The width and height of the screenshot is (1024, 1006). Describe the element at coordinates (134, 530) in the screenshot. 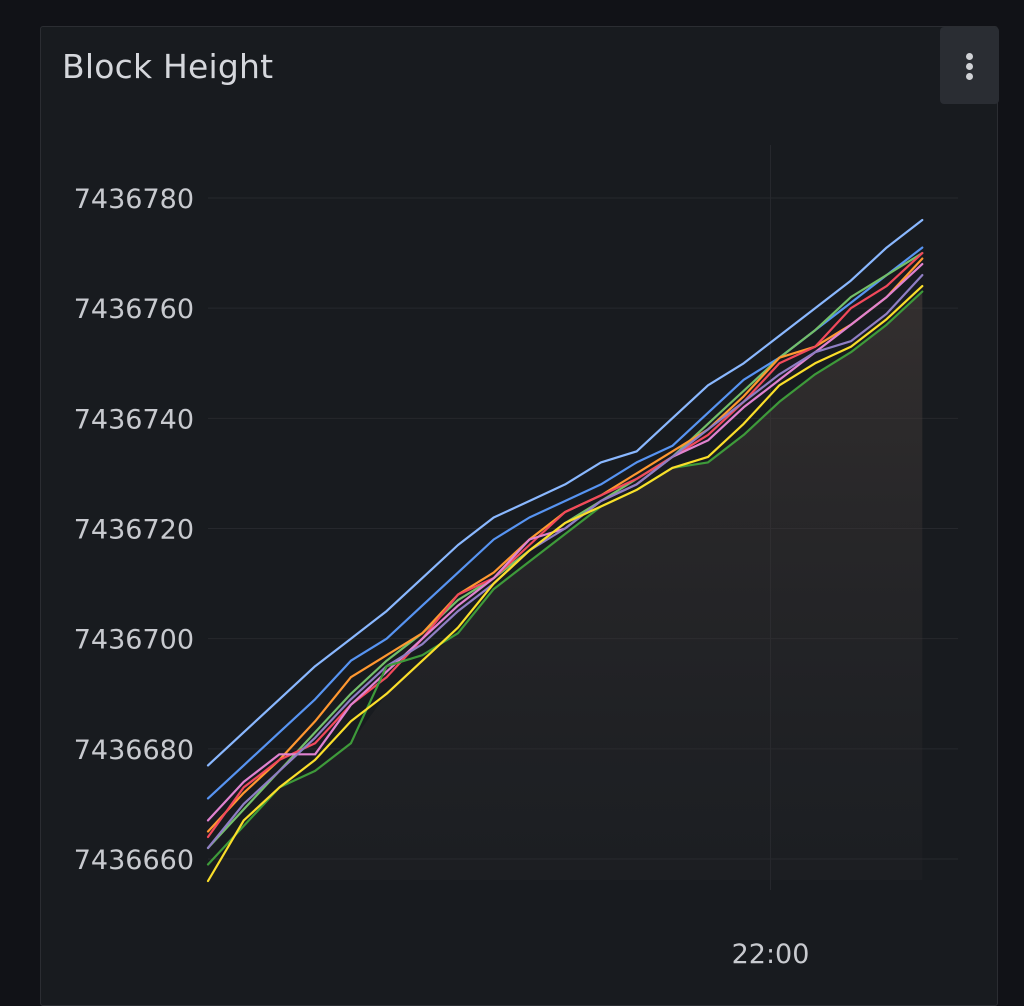

I see `y-tick-label: 7436720` at that location.